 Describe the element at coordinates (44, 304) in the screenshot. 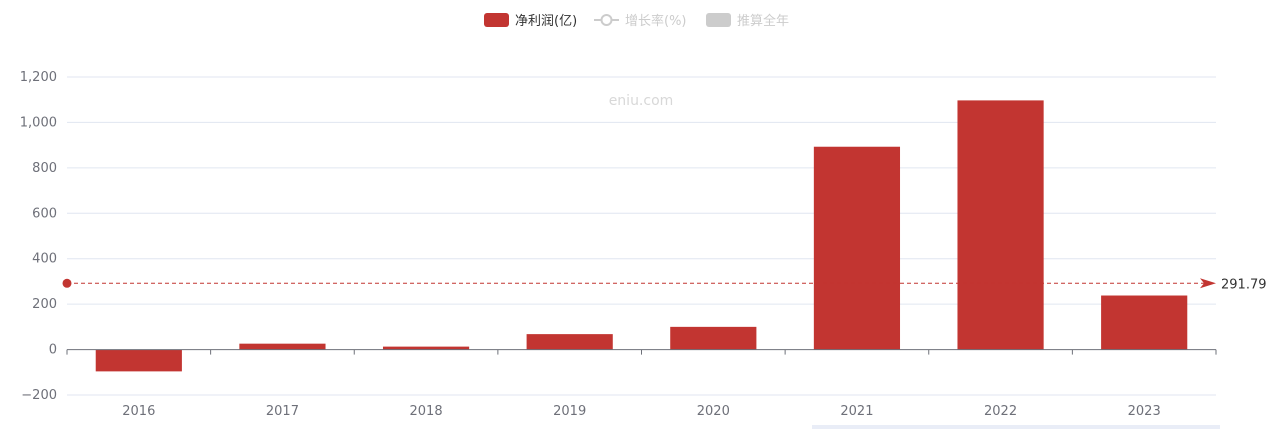

I see `y-tick-label: 200` at that location.